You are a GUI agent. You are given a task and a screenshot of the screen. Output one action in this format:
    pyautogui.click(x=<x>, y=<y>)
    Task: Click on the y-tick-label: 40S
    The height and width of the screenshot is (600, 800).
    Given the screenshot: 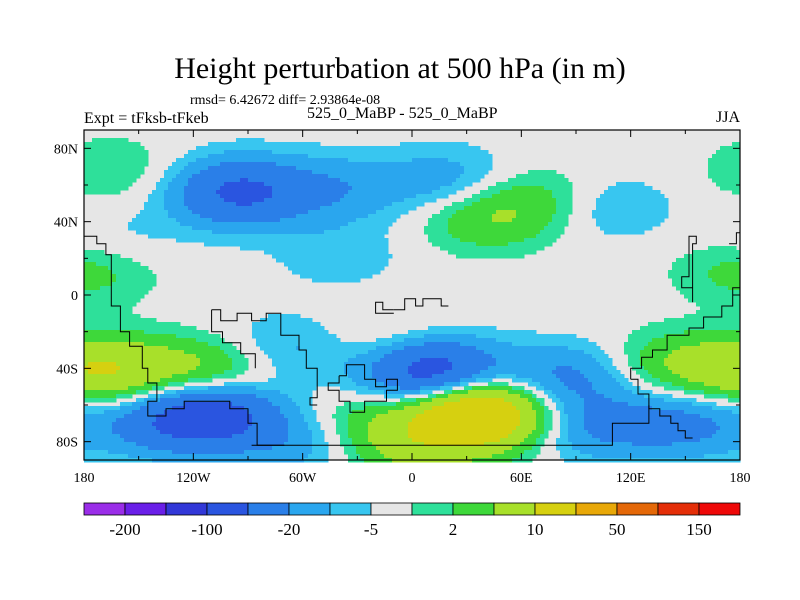 What is the action you would take?
    pyautogui.click(x=67, y=369)
    